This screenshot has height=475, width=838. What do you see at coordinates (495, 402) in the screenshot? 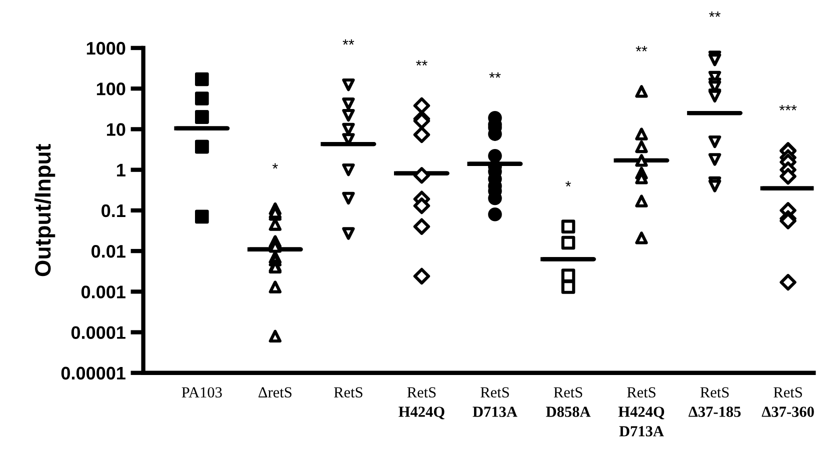
I see `x-tick-label: RetS D713A` at bounding box center [495, 402].